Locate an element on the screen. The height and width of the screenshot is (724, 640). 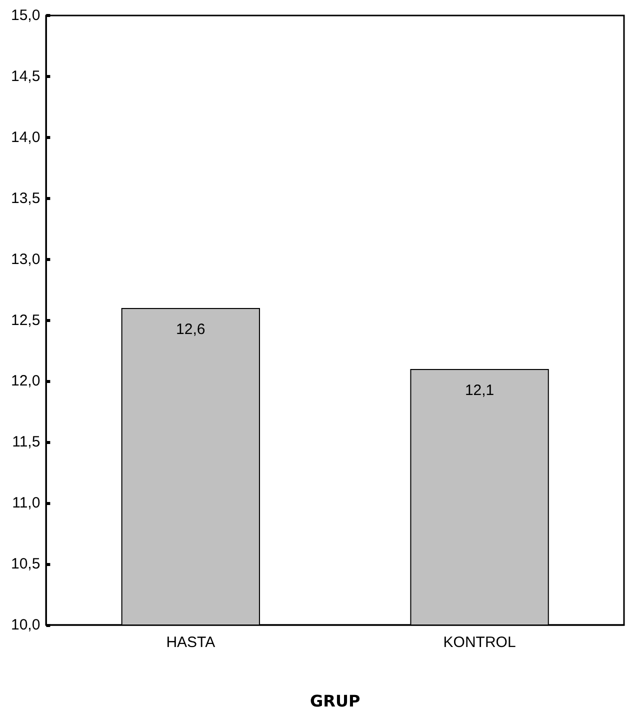
y-tick-label: 11,0 is located at coordinates (26, 503).